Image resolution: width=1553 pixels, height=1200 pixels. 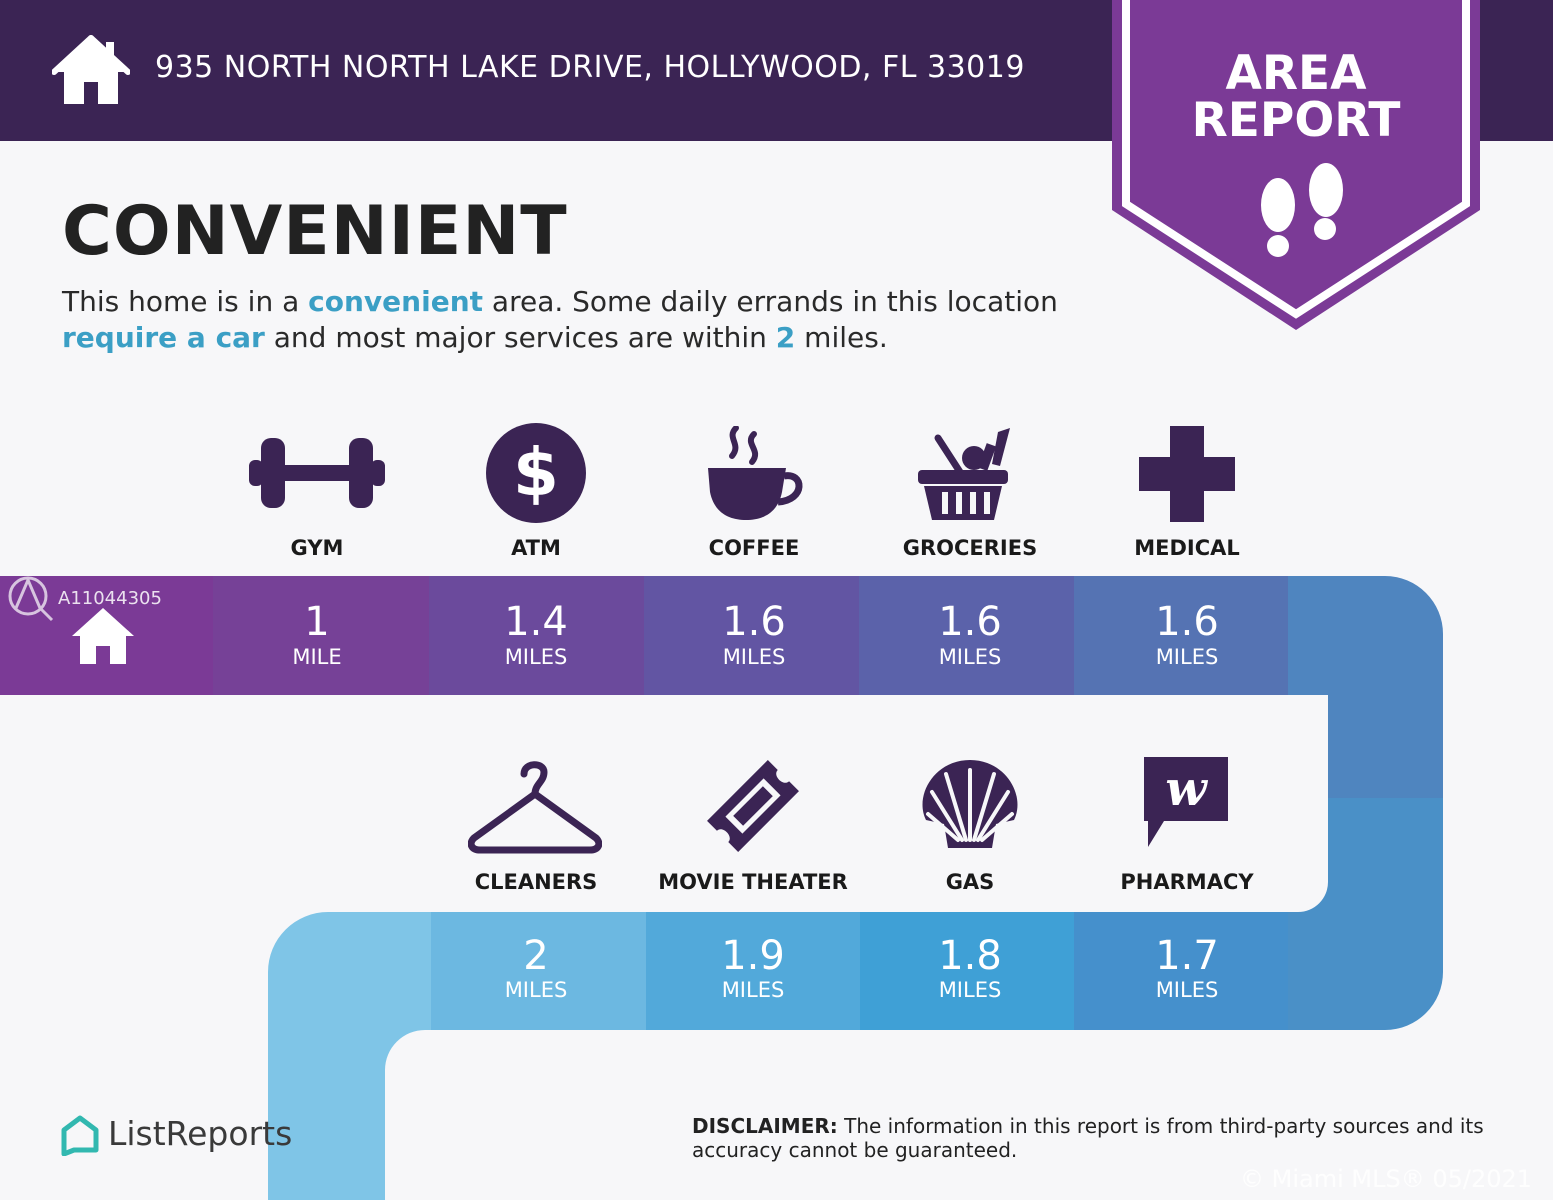 I want to click on amenity-label-medical: MEDICAL, so click(x=1187, y=548).